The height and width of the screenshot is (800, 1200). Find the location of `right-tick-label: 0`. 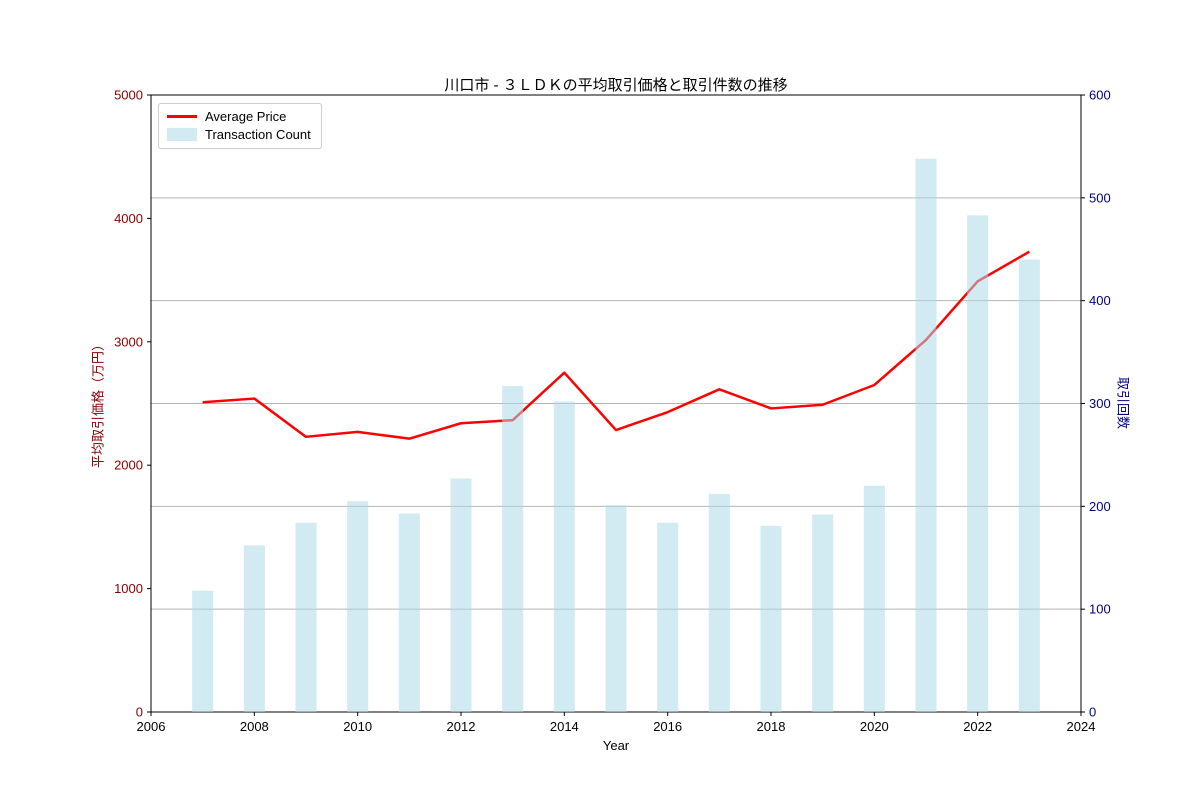

right-tick-label: 0 is located at coordinates (1092, 712).